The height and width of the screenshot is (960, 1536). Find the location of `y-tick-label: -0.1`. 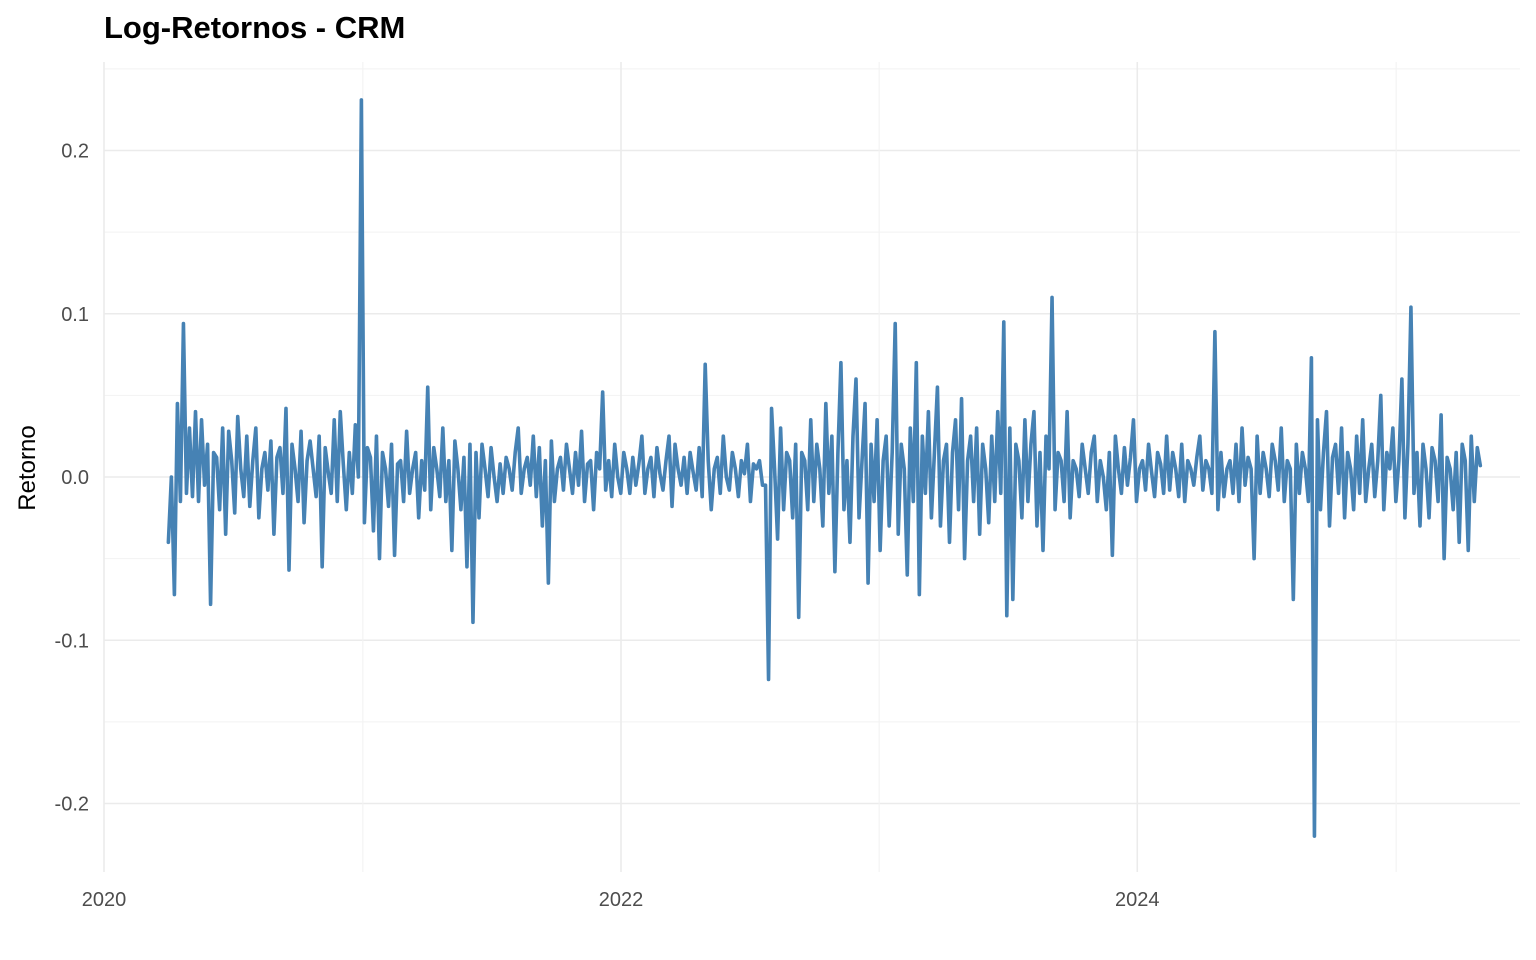

y-tick-label: -0.1 is located at coordinates (72, 641).